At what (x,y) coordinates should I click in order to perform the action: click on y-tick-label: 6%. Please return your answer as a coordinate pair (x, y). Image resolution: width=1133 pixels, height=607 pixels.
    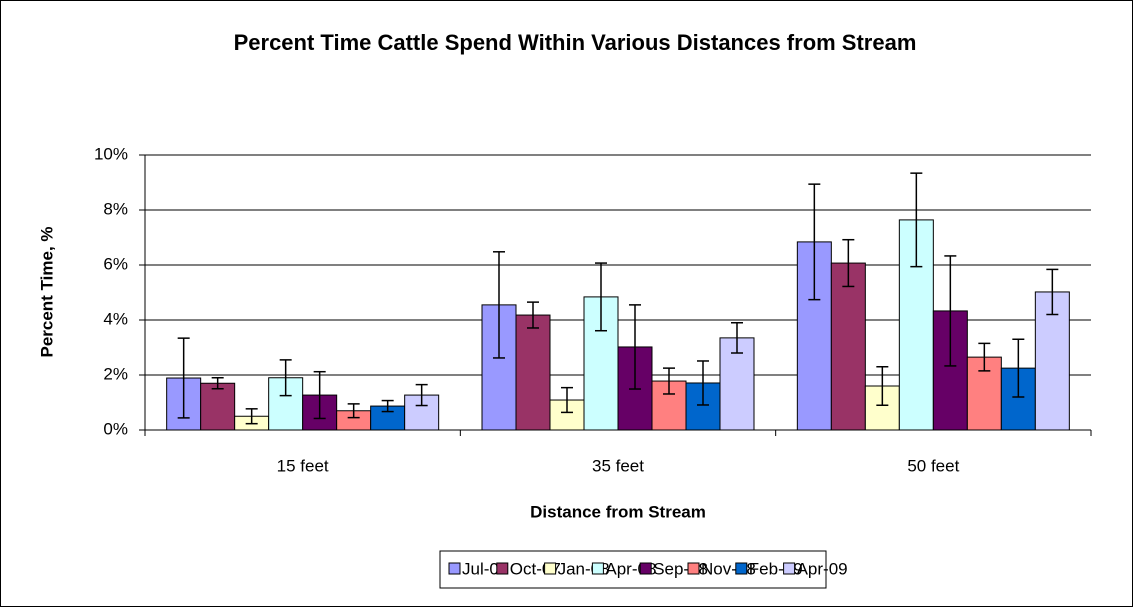
    Looking at the image, I should click on (115, 263).